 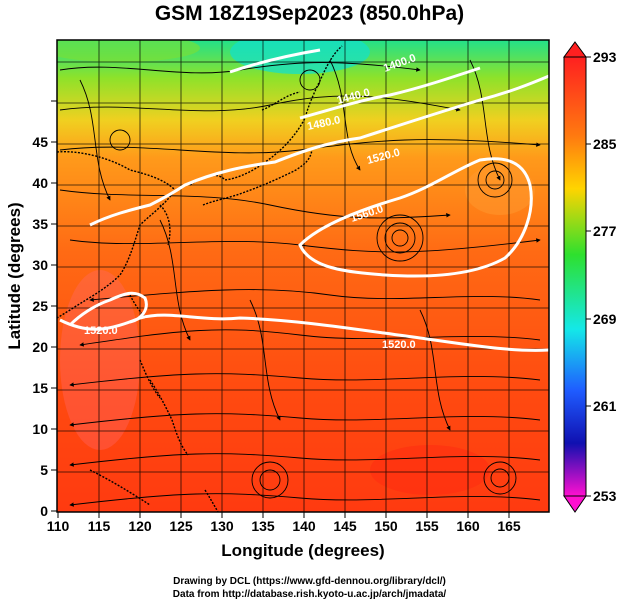 I want to click on colorbar-top-arrow, so click(x=575, y=49).